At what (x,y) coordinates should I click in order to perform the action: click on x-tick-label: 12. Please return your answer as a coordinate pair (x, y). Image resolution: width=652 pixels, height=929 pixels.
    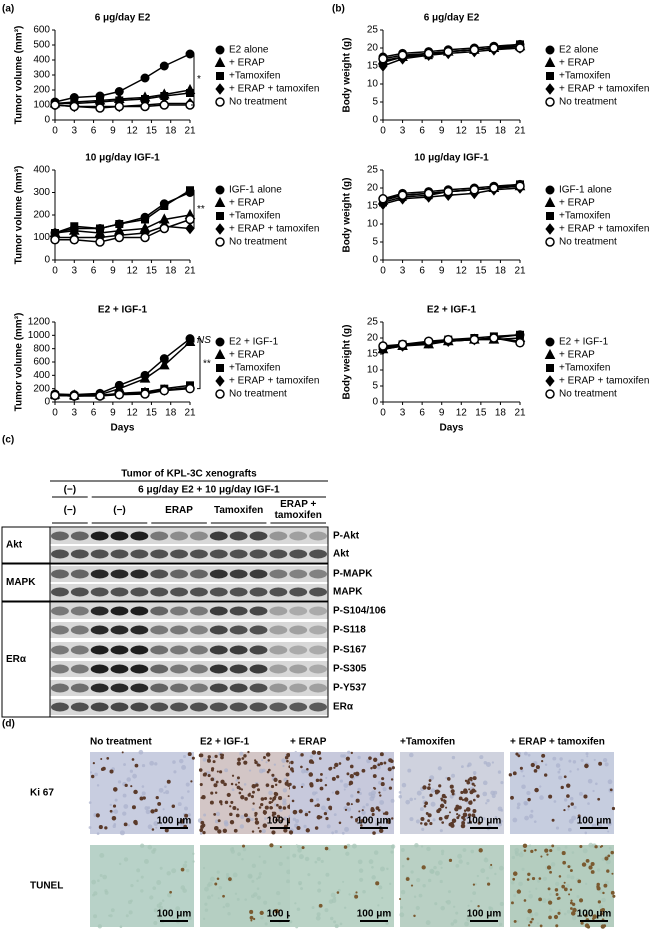
    Looking at the image, I should click on (462, 131).